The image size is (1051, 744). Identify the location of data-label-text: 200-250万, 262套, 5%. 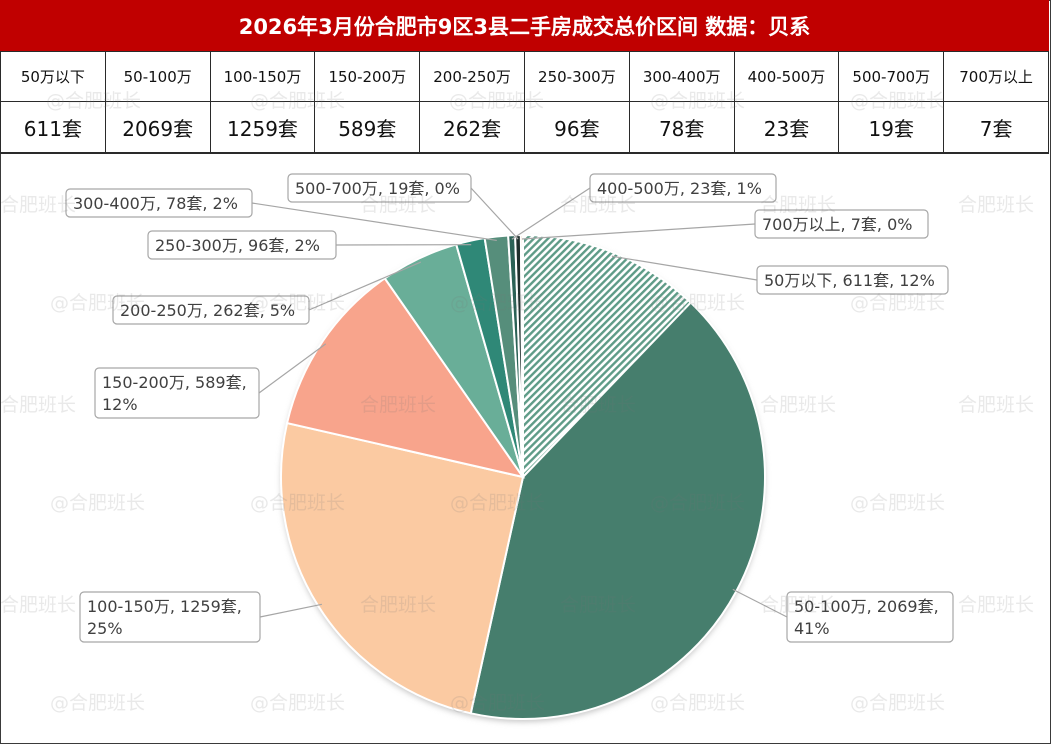
(207, 310).